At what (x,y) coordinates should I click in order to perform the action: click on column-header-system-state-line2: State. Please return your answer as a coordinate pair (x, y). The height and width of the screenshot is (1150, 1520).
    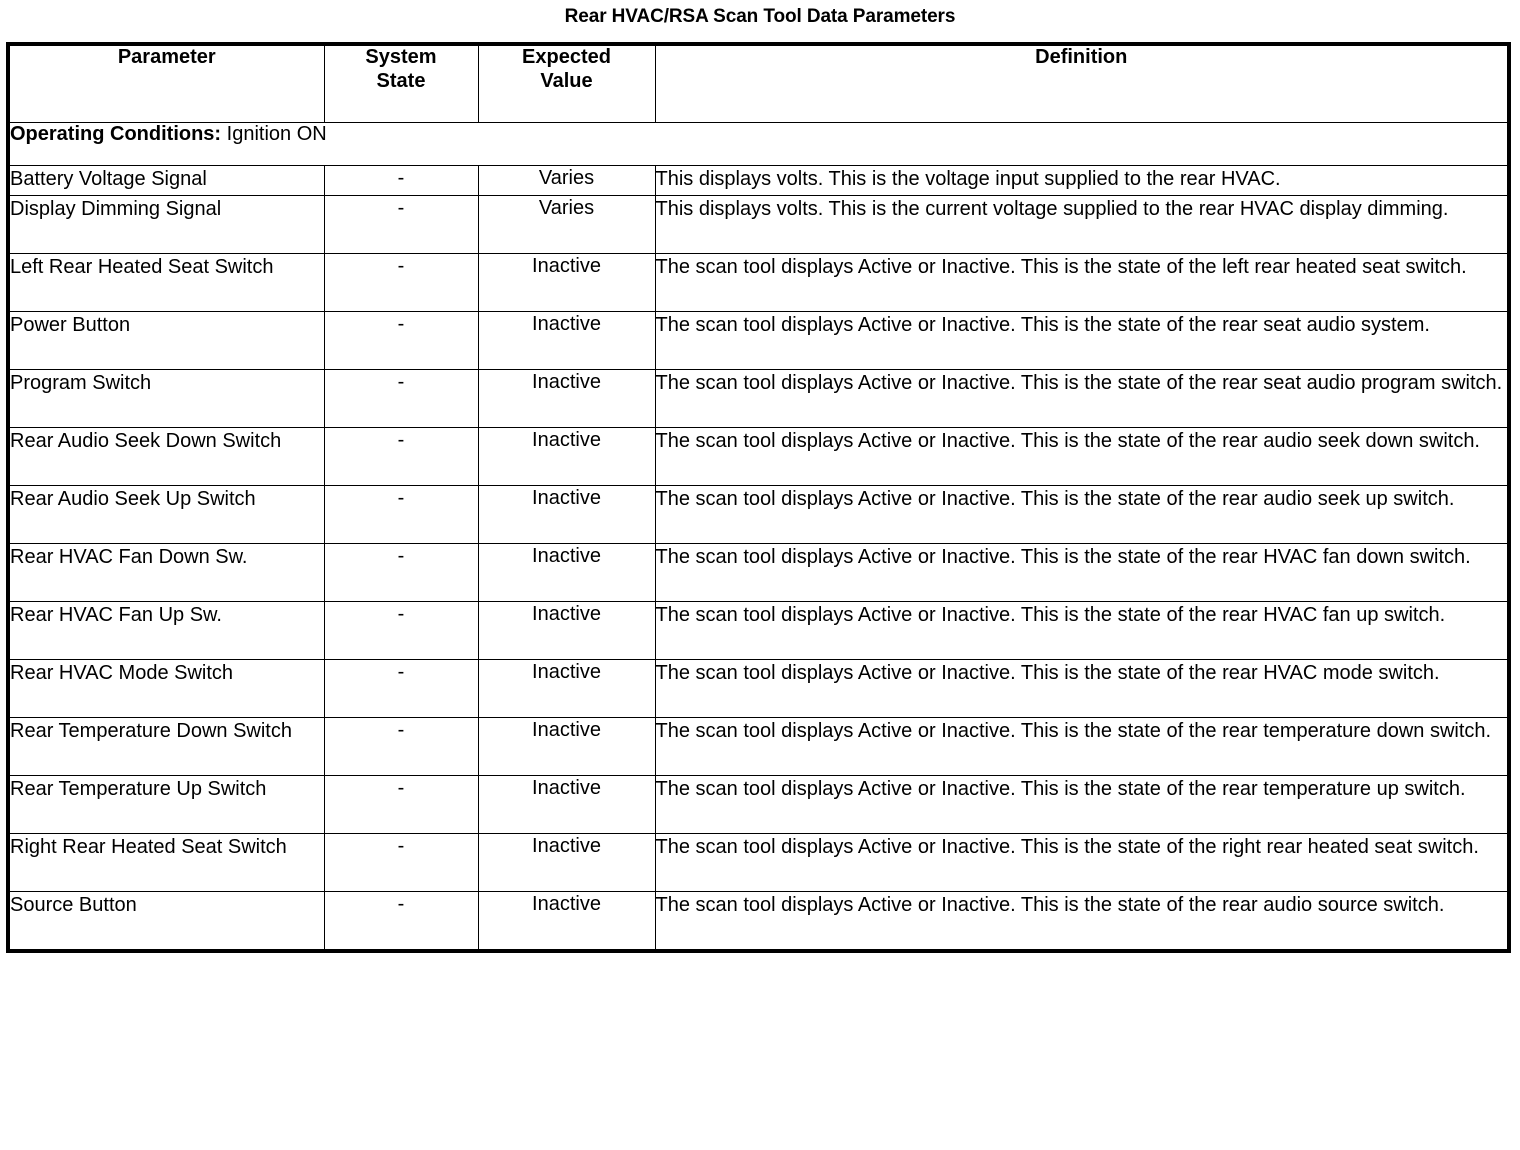
    Looking at the image, I should click on (401, 80).